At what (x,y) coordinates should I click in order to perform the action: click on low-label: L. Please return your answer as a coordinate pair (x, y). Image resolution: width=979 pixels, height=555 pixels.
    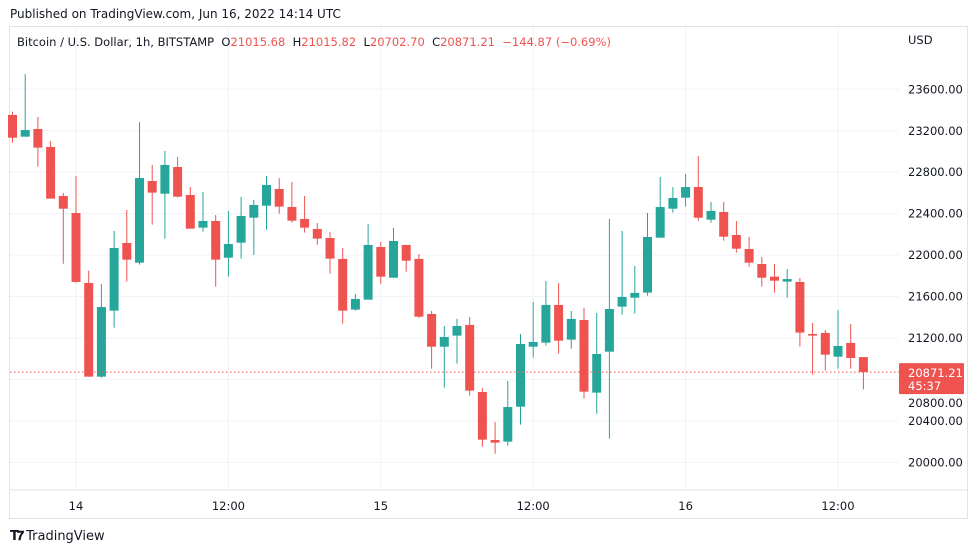
    Looking at the image, I should click on (366, 42).